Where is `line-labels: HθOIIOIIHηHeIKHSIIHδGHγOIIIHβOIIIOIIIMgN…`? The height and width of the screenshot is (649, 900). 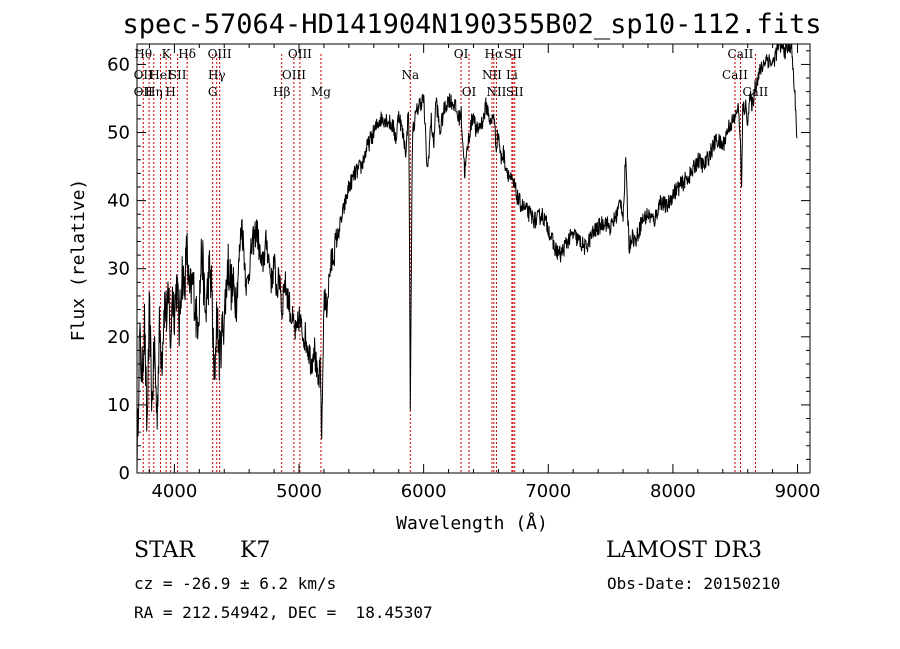
line-labels: HθOIIOIIHηHeIKHSIIHδGHγOIIIHβOIIIOIIIMgN… is located at coordinates (451, 73).